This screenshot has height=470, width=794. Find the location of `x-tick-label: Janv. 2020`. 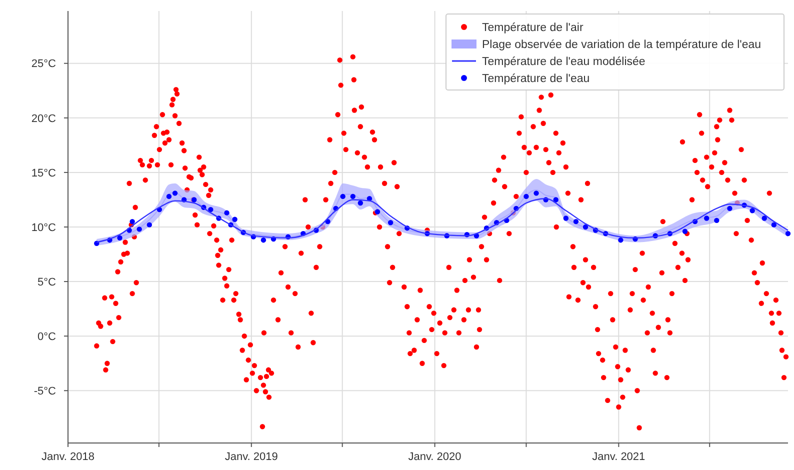

x-tick-label: Janv. 2020 is located at coordinates (435, 457).